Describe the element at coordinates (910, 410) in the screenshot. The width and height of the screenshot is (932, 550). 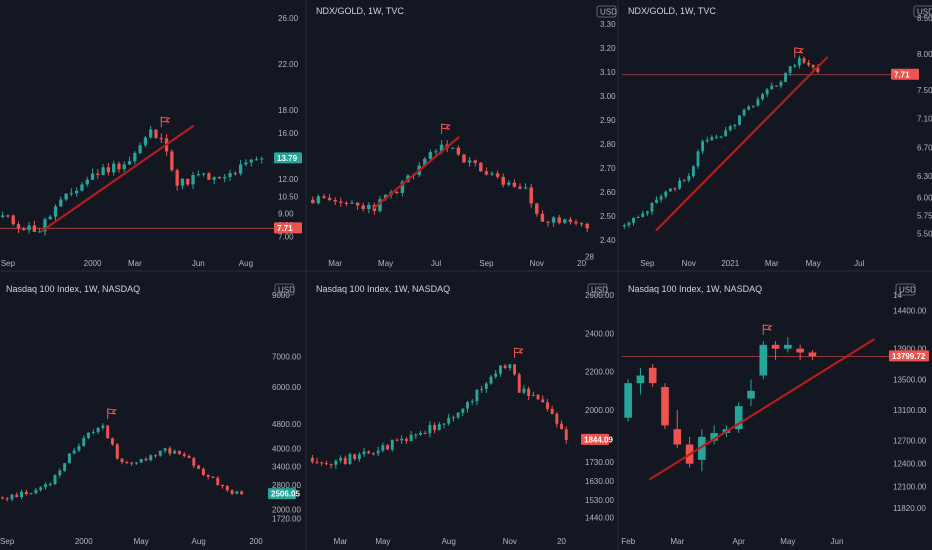
I see `price-tick: 13100.00` at that location.